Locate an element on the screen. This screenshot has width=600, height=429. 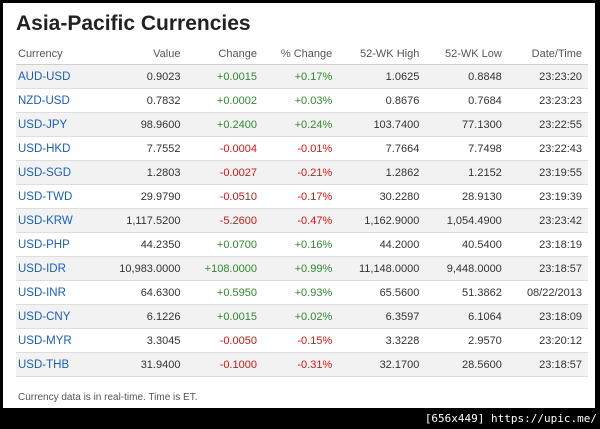
value-cell: 3.3045 is located at coordinates (163, 340).